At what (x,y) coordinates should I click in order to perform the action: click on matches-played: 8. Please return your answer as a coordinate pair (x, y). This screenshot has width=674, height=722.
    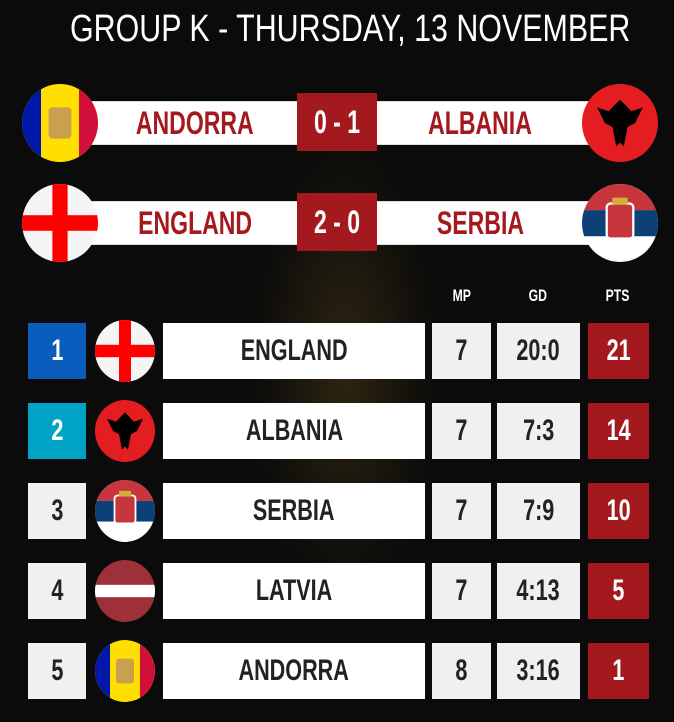
    Looking at the image, I should click on (461, 671).